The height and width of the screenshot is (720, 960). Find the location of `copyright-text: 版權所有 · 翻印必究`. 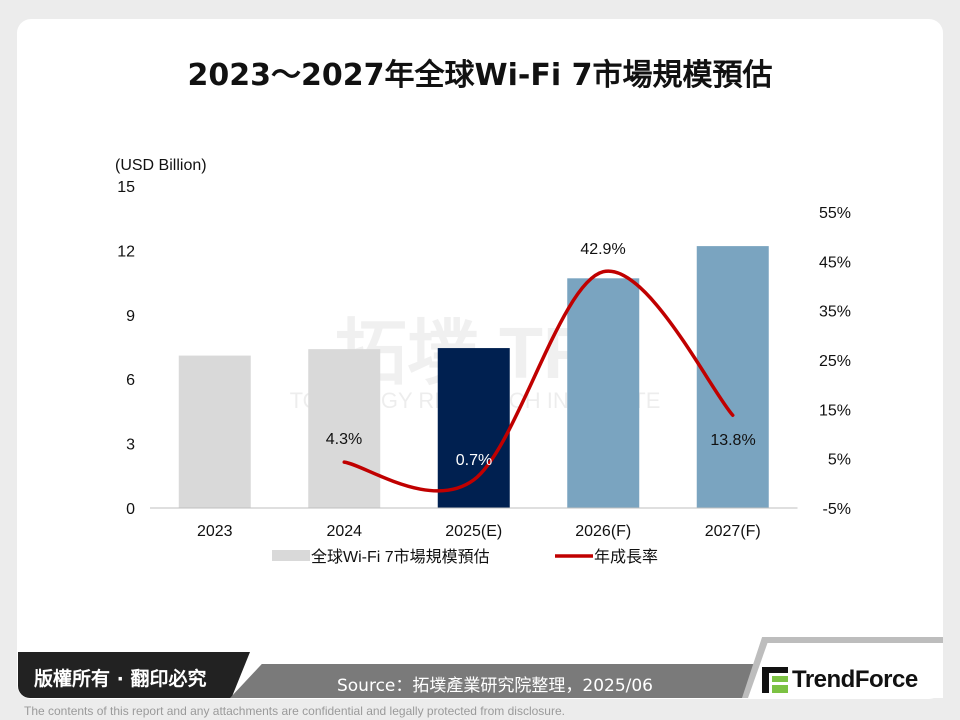

copyright-text: 版權所有 · 翻印必究 is located at coordinates (120, 679).